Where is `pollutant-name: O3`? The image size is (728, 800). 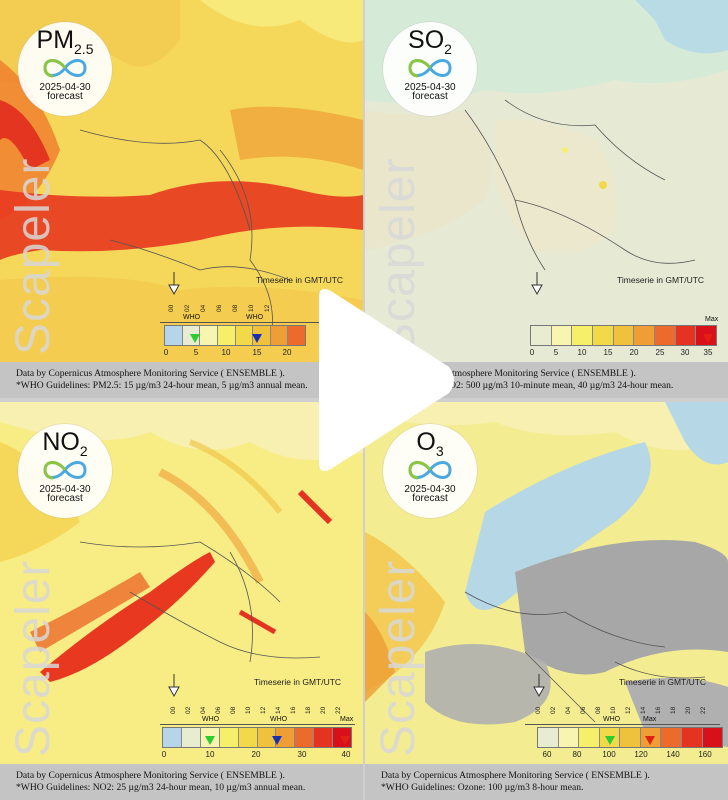 pollutant-name: O3 is located at coordinates (430, 443).